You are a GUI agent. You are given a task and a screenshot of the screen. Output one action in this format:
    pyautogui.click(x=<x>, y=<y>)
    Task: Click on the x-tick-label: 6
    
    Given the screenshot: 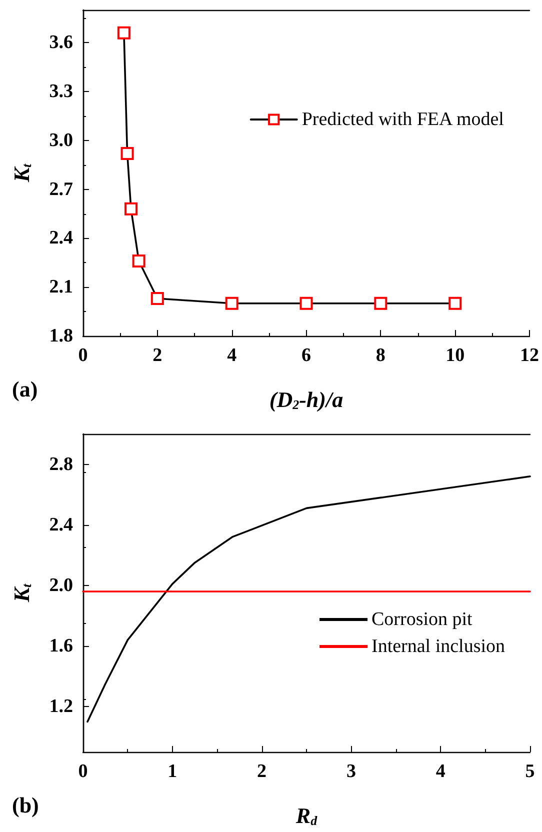 What is the action you would take?
    pyautogui.click(x=306, y=355)
    